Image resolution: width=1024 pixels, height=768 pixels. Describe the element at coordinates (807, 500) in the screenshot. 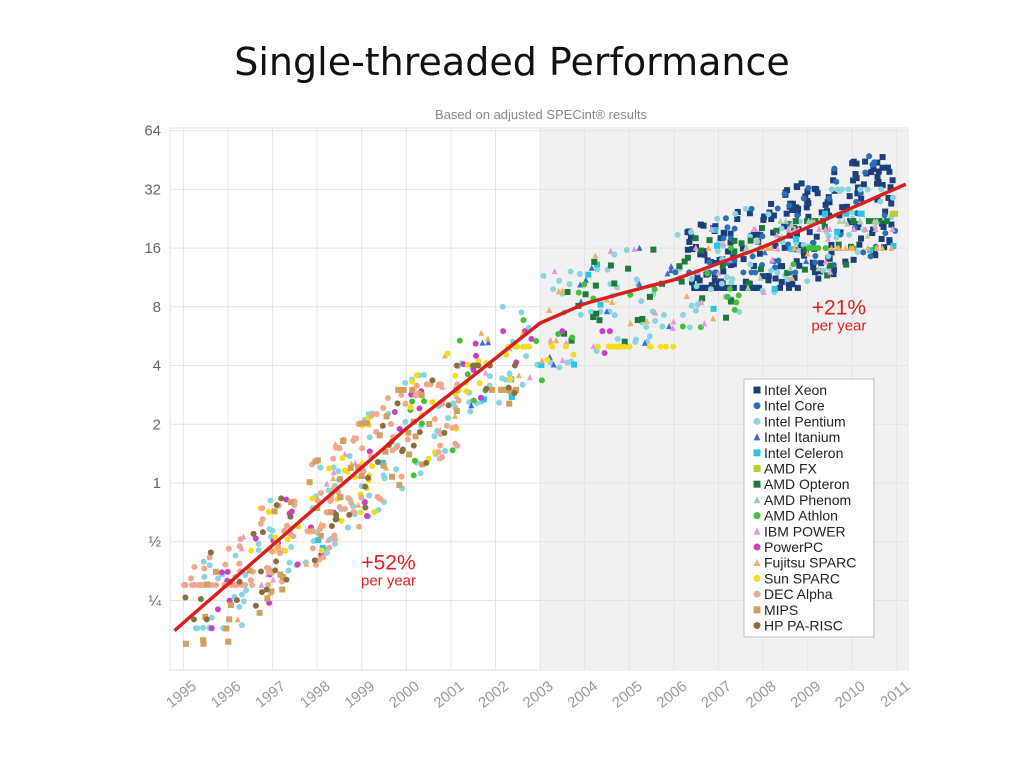

I see `legend-label: AMD Phenom` at that location.